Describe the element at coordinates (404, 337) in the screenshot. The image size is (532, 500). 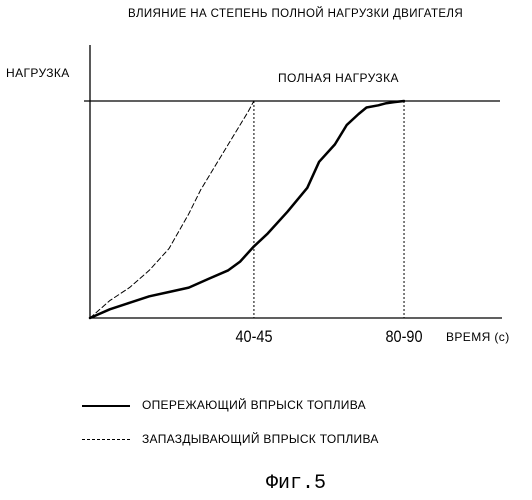
I see `x-tick-label-80-90: 80-90` at that location.